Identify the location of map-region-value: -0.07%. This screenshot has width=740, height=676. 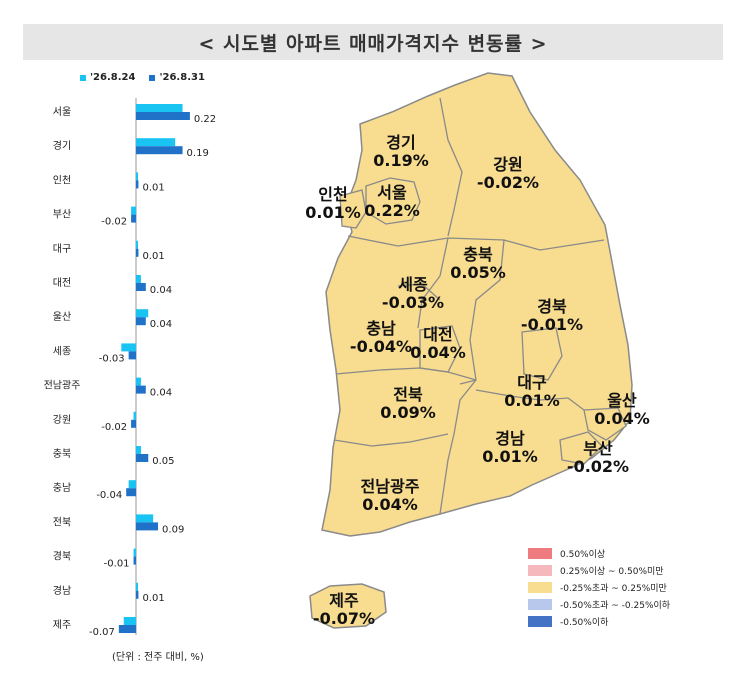
(344, 618).